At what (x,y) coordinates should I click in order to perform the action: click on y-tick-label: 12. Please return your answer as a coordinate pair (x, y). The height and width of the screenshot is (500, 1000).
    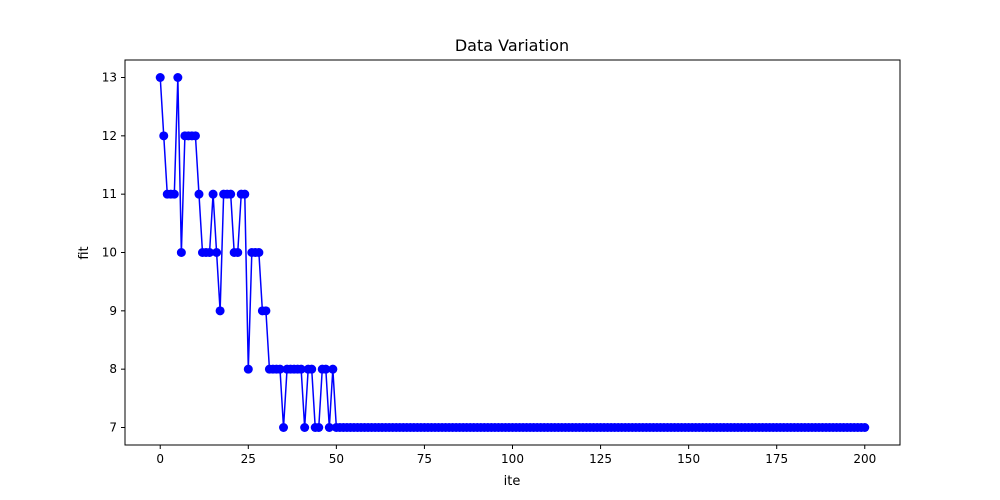
    Looking at the image, I should click on (109, 136).